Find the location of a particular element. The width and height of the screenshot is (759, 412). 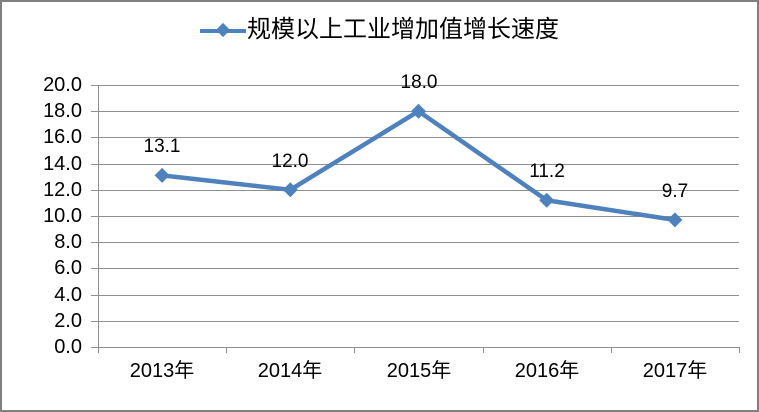

x-tick-label: 2014年 is located at coordinates (290, 371).